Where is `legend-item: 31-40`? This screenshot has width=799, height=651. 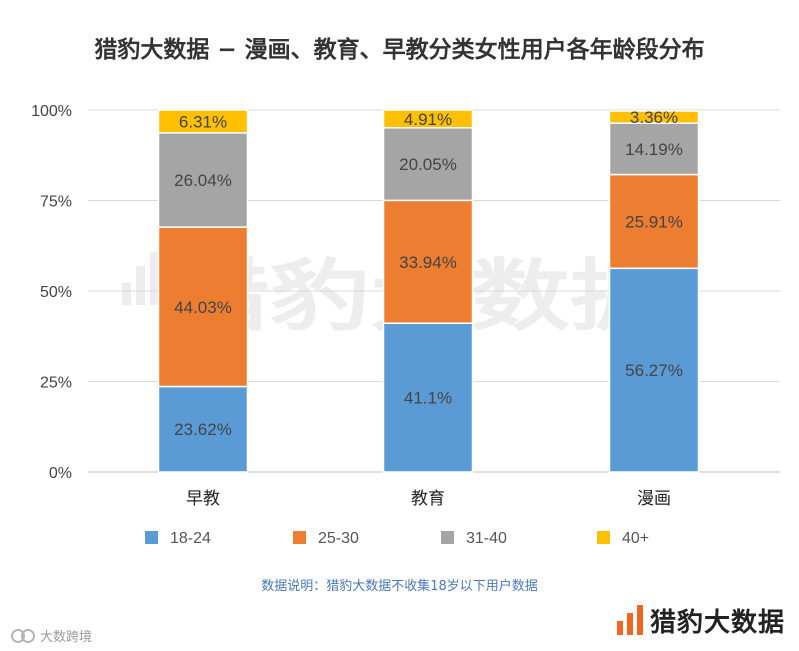 legend-item: 31-40 is located at coordinates (474, 538).